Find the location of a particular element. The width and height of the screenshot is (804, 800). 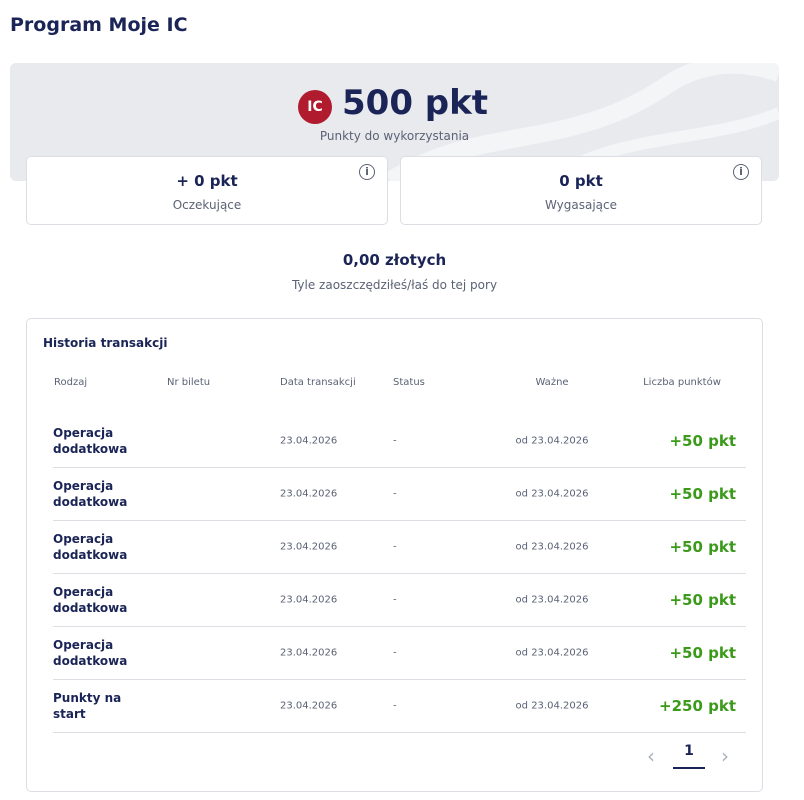

expiring-label: Wygasające is located at coordinates (581, 205).